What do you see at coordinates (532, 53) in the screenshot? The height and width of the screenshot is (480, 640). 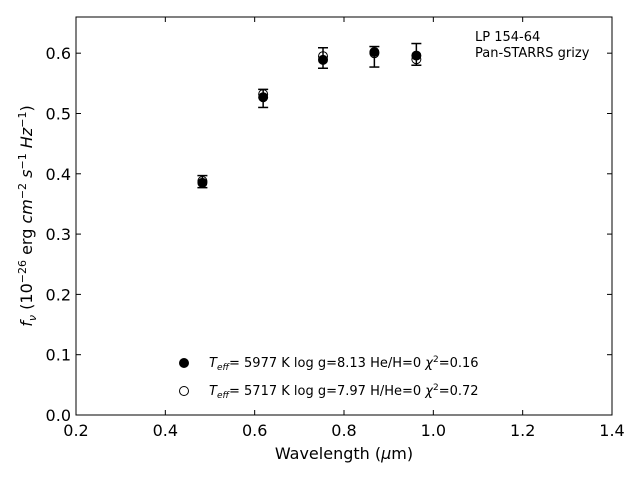 I see `annotation-survey: Pan-STARRS grizy` at bounding box center [532, 53].